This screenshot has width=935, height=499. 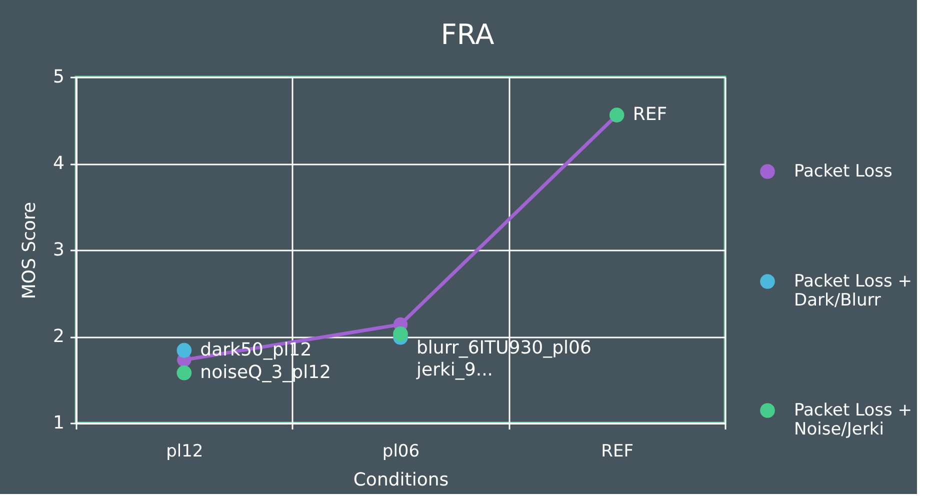 I want to click on y-tick-label: 1, so click(x=58, y=423).